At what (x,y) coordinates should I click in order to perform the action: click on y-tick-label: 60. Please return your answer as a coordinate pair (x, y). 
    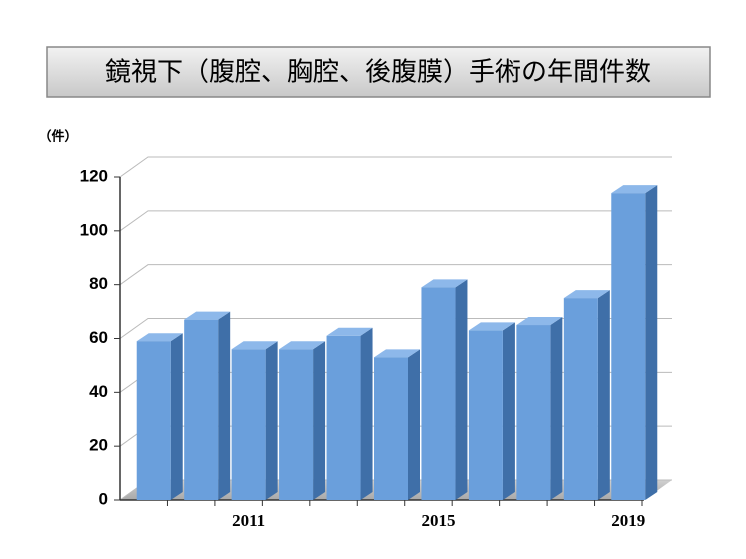
    Looking at the image, I should click on (98, 337).